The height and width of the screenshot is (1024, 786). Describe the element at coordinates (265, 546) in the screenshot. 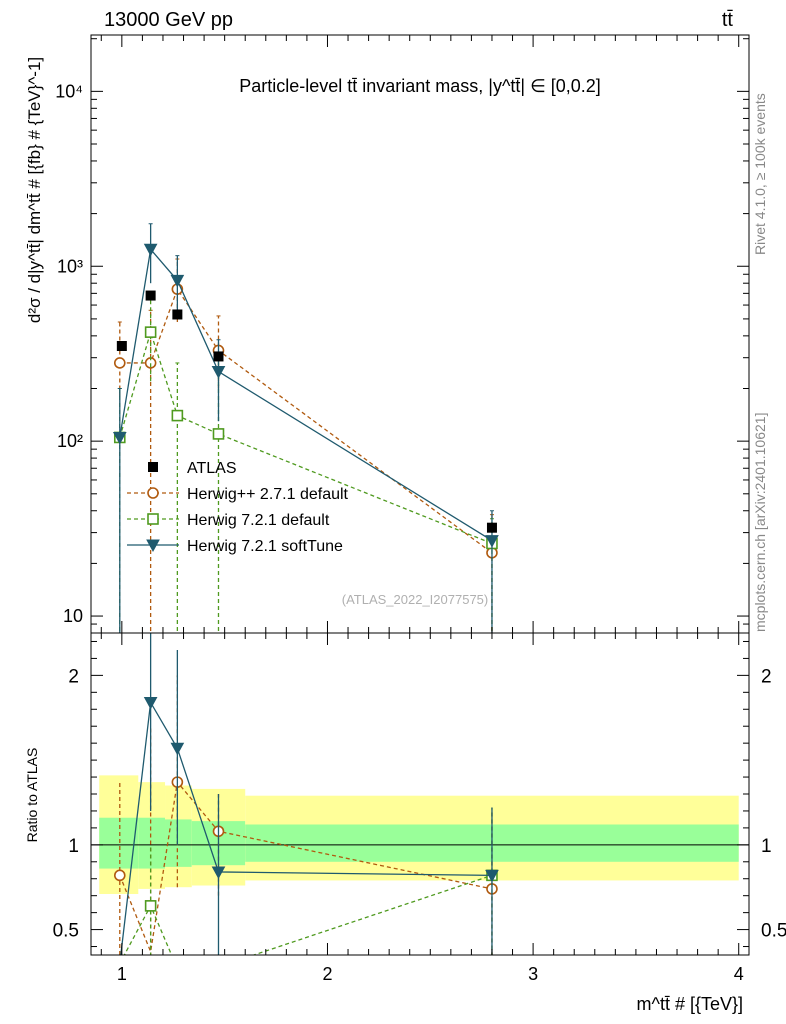

I see `legend-label: Herwig 7.2.1 softTune` at that location.